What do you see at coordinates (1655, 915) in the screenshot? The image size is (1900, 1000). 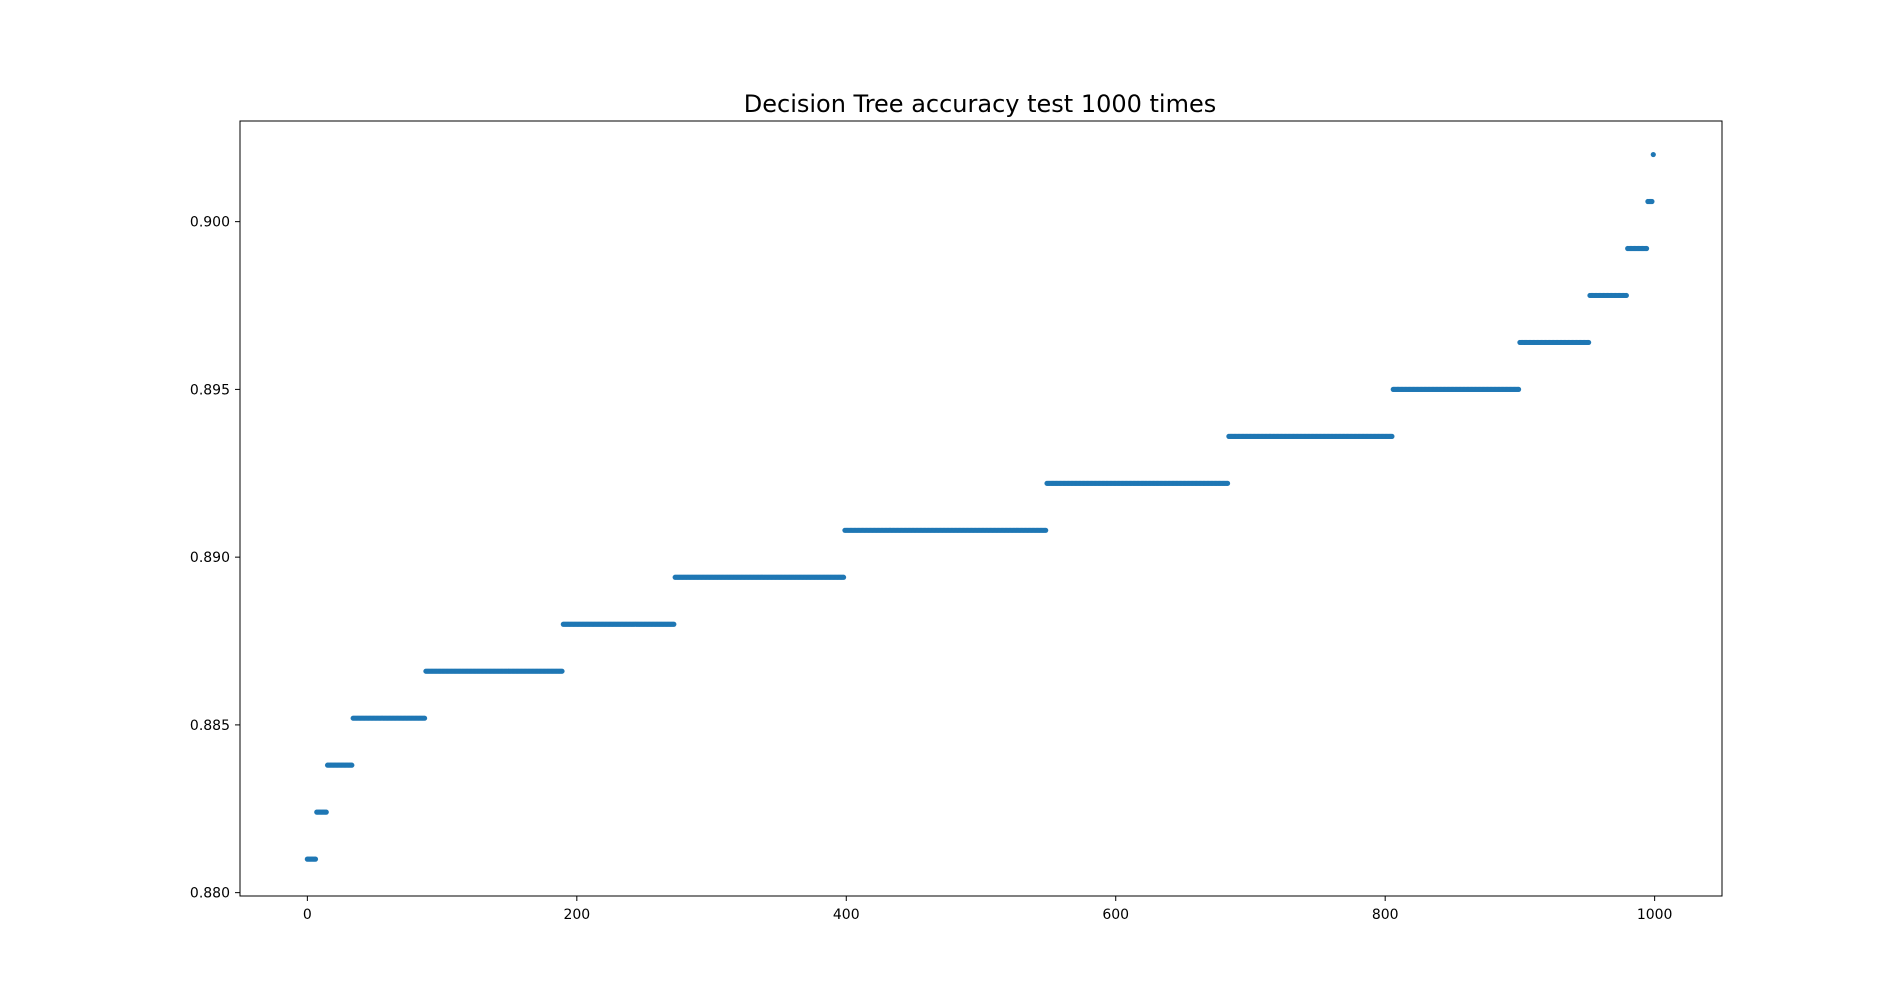 I see `x-tick-label: 1000` at bounding box center [1655, 915].